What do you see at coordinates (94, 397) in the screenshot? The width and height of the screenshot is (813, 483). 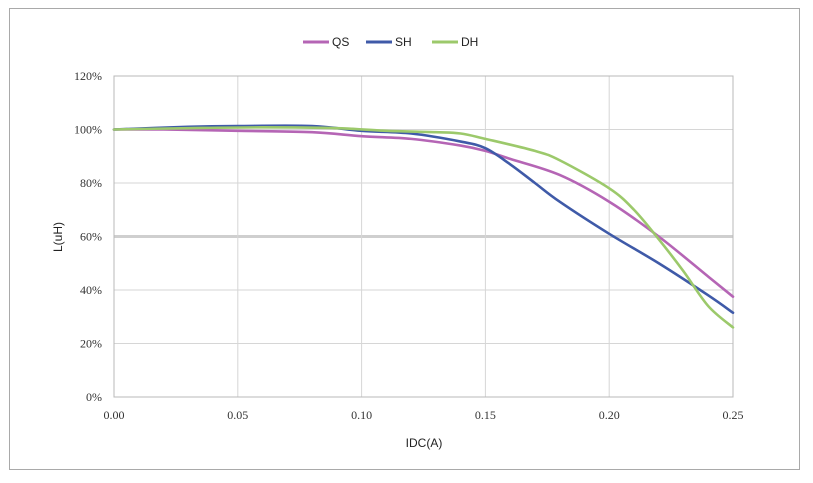 I see `y-tick-label: 0%` at bounding box center [94, 397].